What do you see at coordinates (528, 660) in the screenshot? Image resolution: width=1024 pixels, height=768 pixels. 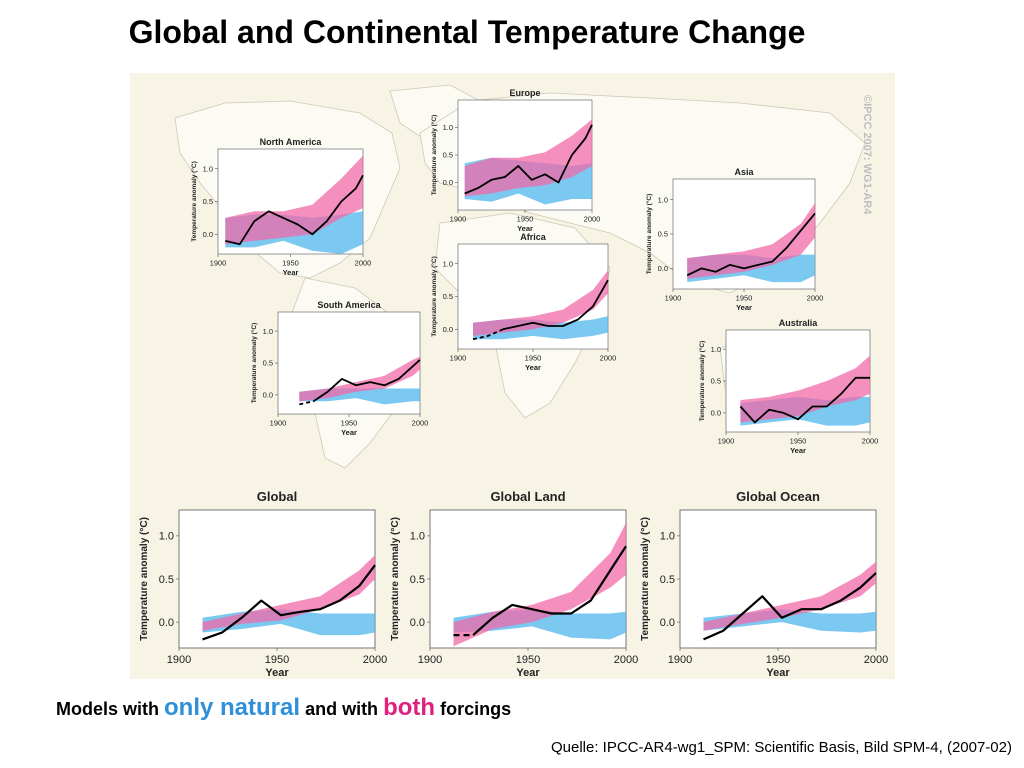 I see `global-land-xtick-label: 1950` at bounding box center [528, 660].